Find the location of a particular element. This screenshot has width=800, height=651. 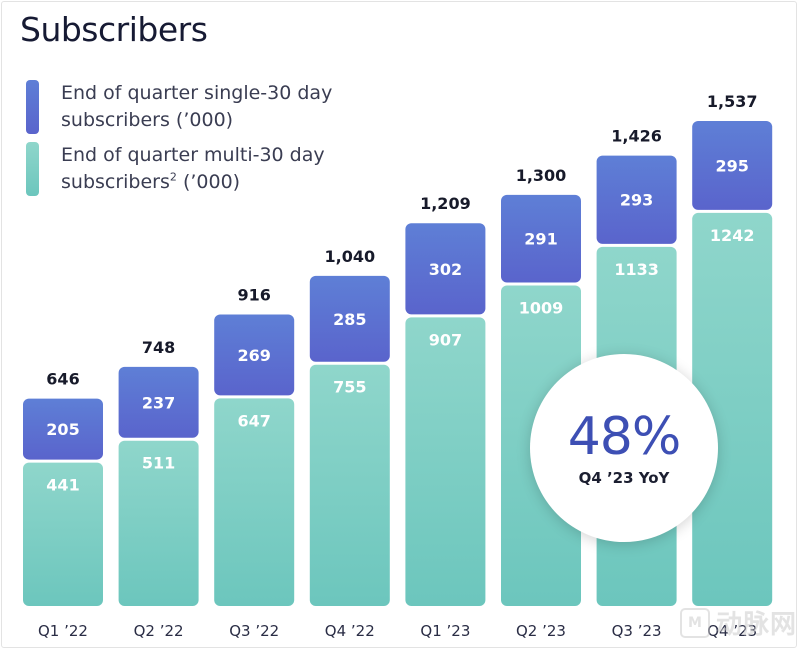

label-multi-value: 1133 is located at coordinates (636, 269).